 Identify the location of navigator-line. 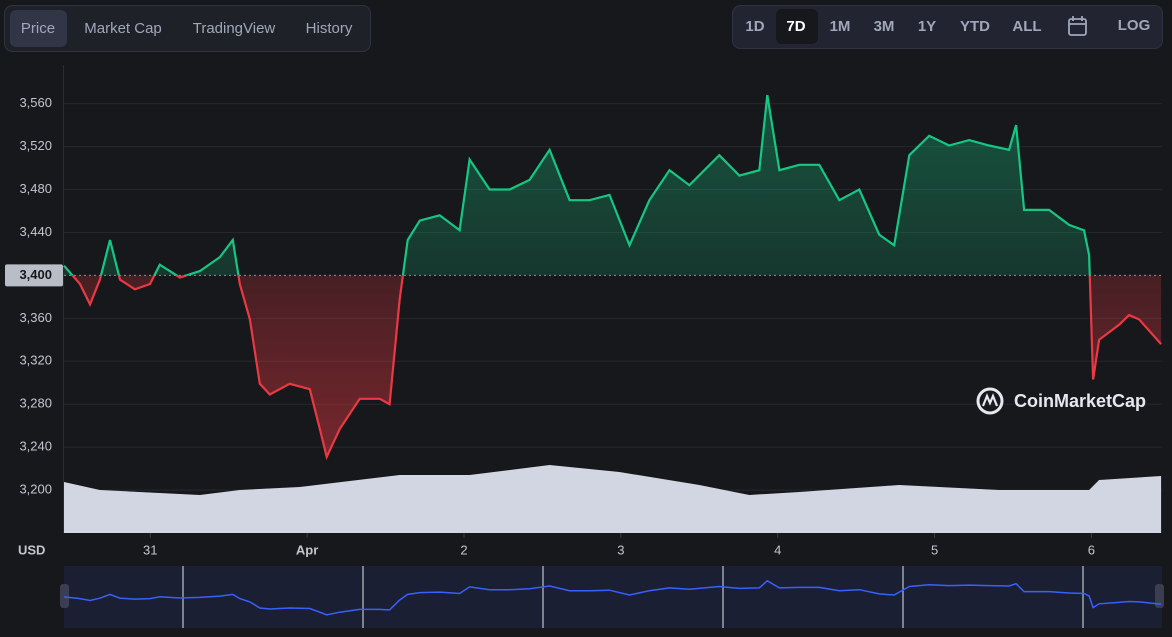
(612, 597).